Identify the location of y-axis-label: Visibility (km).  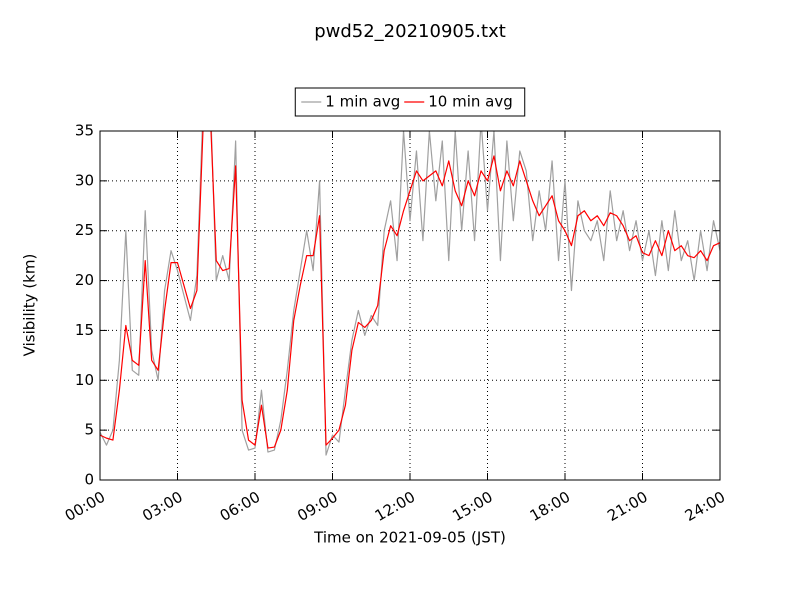
(30, 305).